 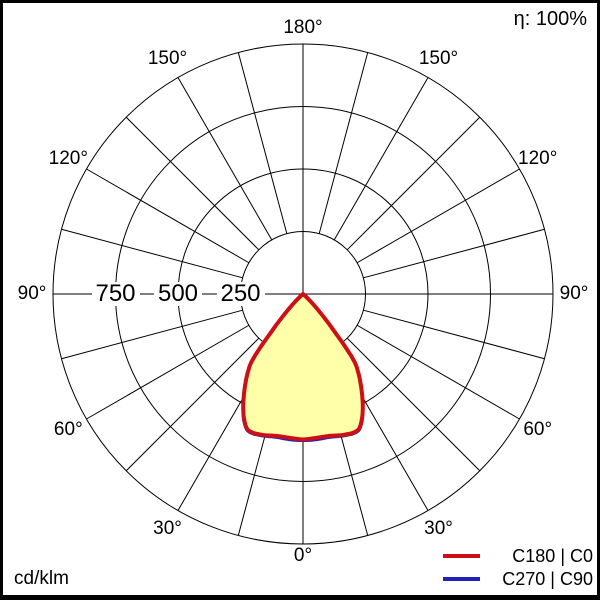 What do you see at coordinates (167, 528) in the screenshot?
I see `angle-label-30-left: 30°` at bounding box center [167, 528].